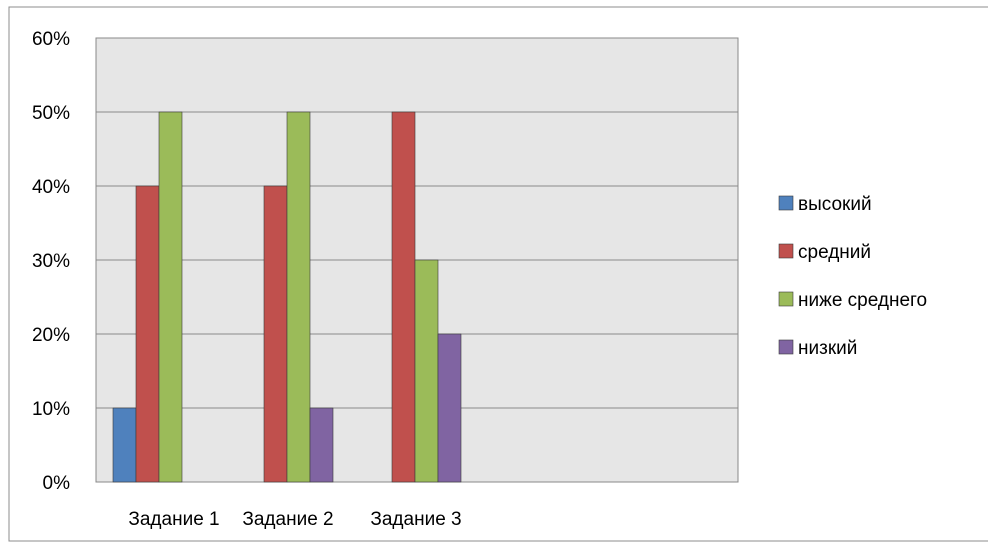 Image resolution: width=988 pixels, height=547 pixels. I want to click on y-axis: 0% 10% 20% 30% 40% 50% 60%, so click(51, 261).